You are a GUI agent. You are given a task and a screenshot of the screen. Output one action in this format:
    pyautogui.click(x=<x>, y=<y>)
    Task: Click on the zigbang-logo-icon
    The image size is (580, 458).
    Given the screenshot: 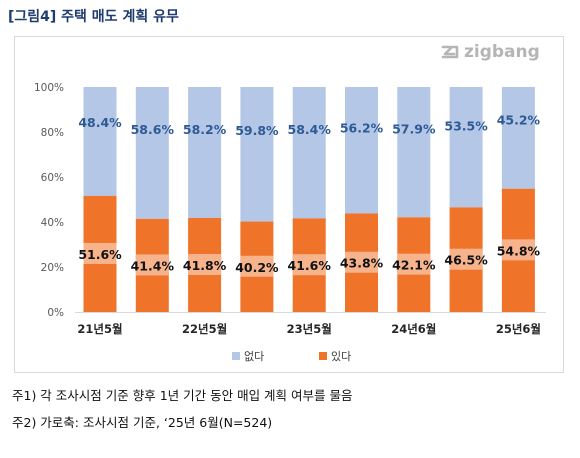 What is the action you would take?
    pyautogui.click(x=450, y=52)
    